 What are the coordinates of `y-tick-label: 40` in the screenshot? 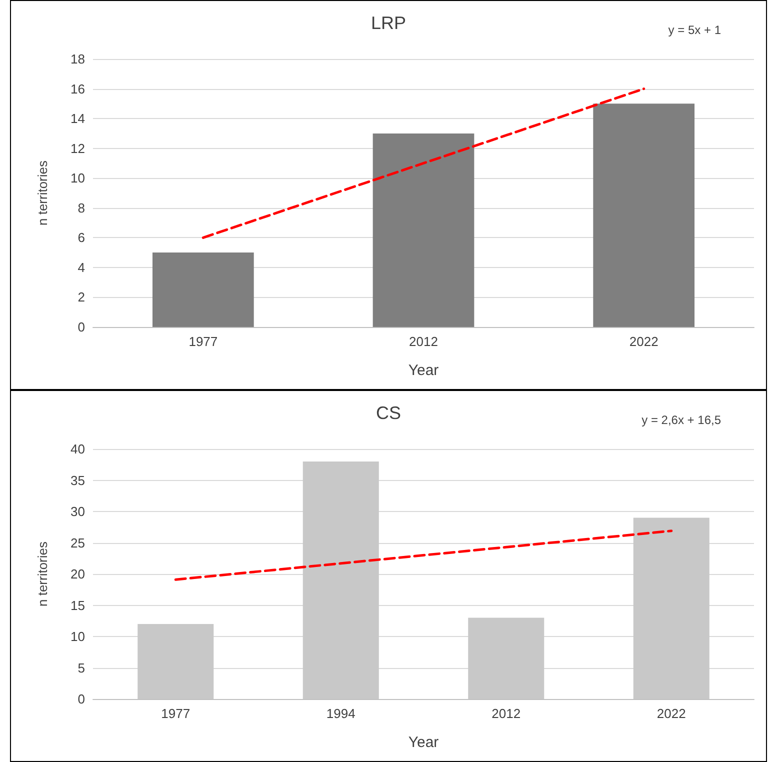 It's located at (77, 449).